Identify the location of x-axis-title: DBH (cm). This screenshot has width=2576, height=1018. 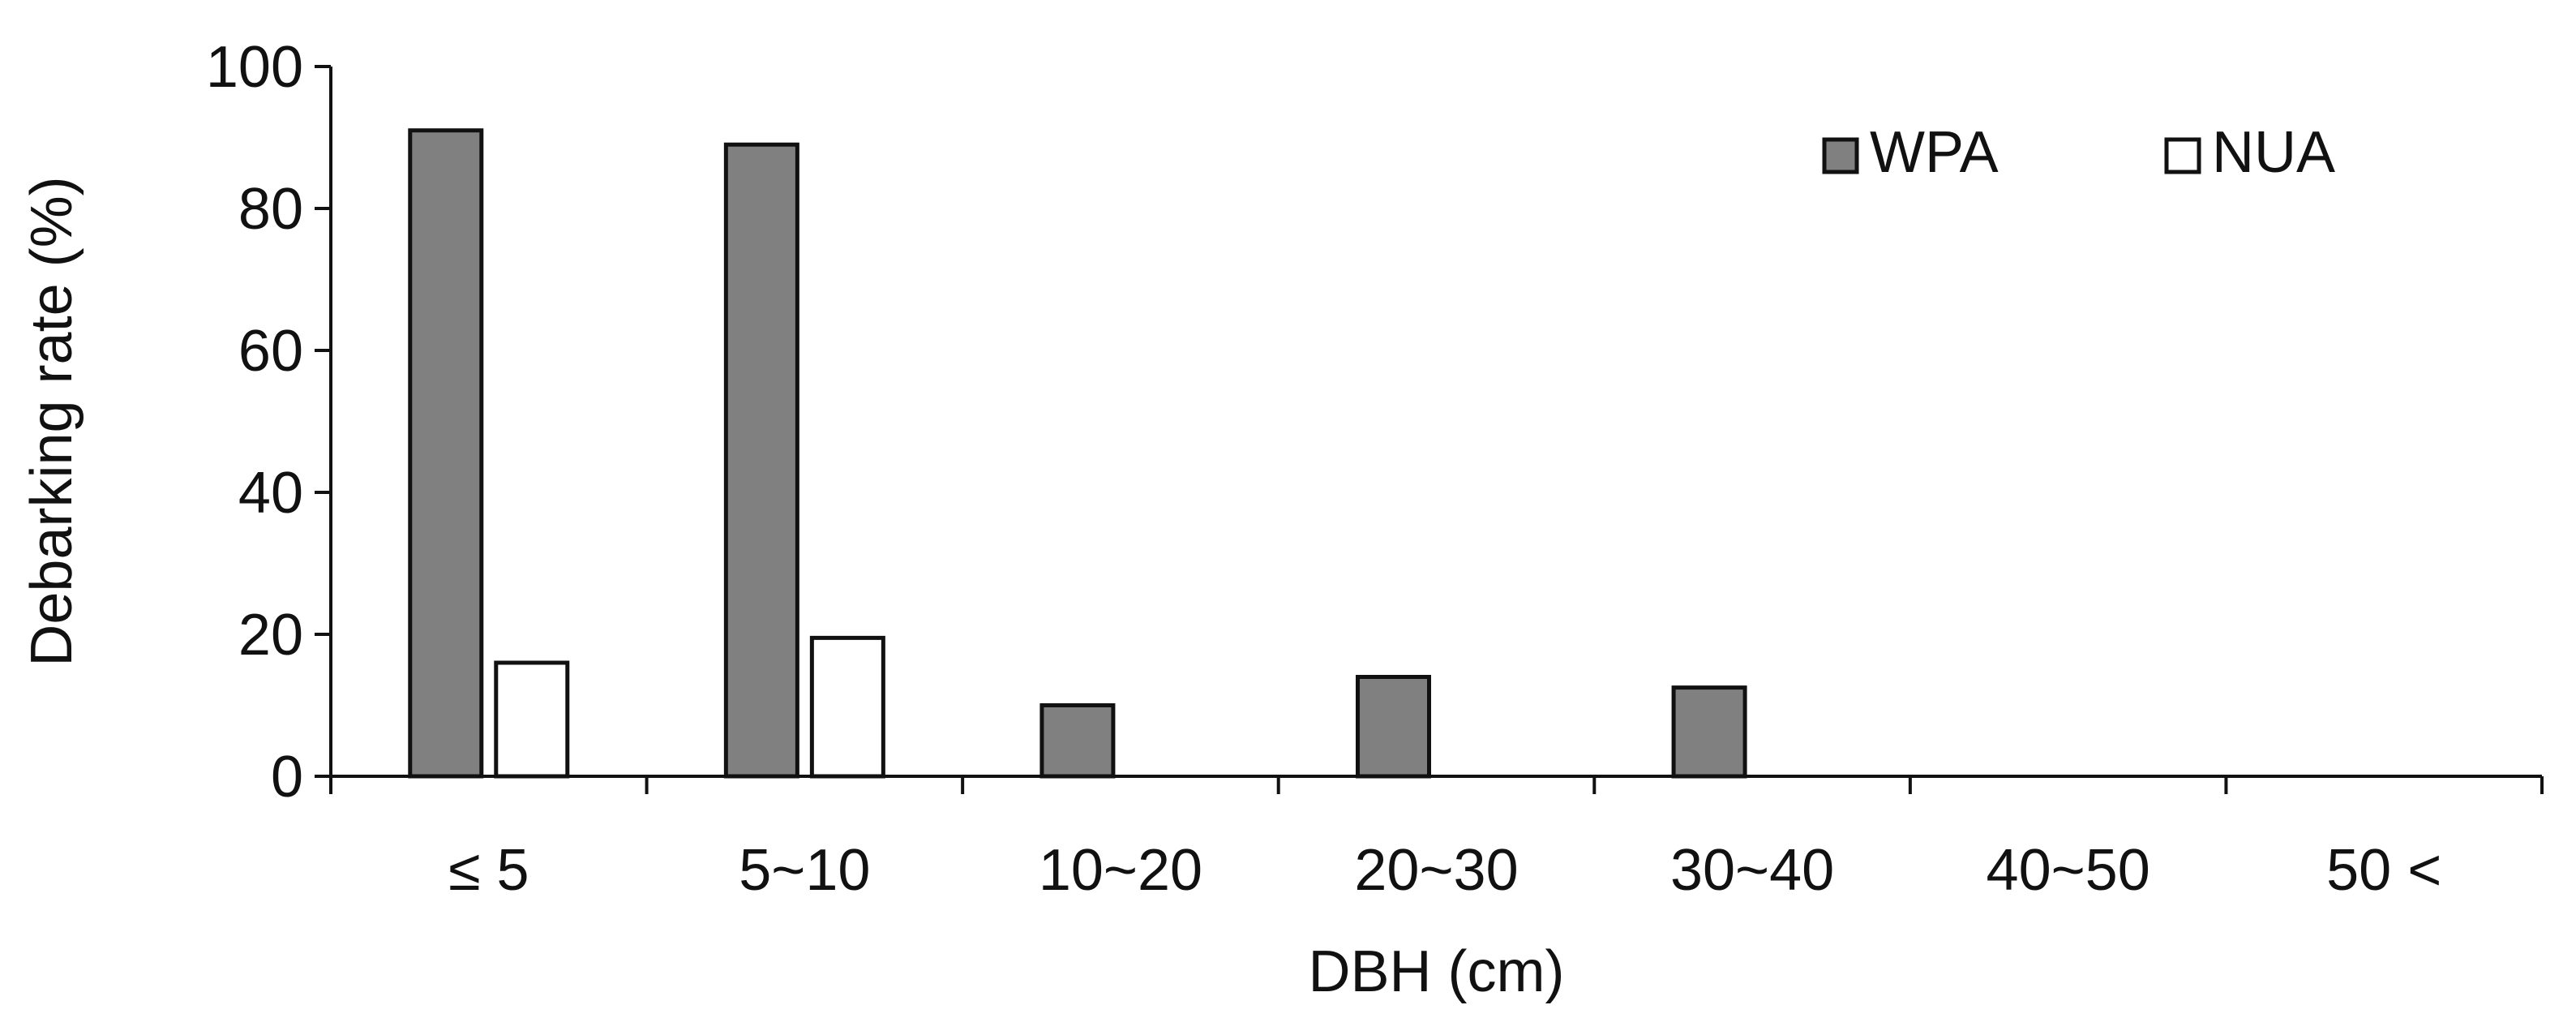
(1437, 971).